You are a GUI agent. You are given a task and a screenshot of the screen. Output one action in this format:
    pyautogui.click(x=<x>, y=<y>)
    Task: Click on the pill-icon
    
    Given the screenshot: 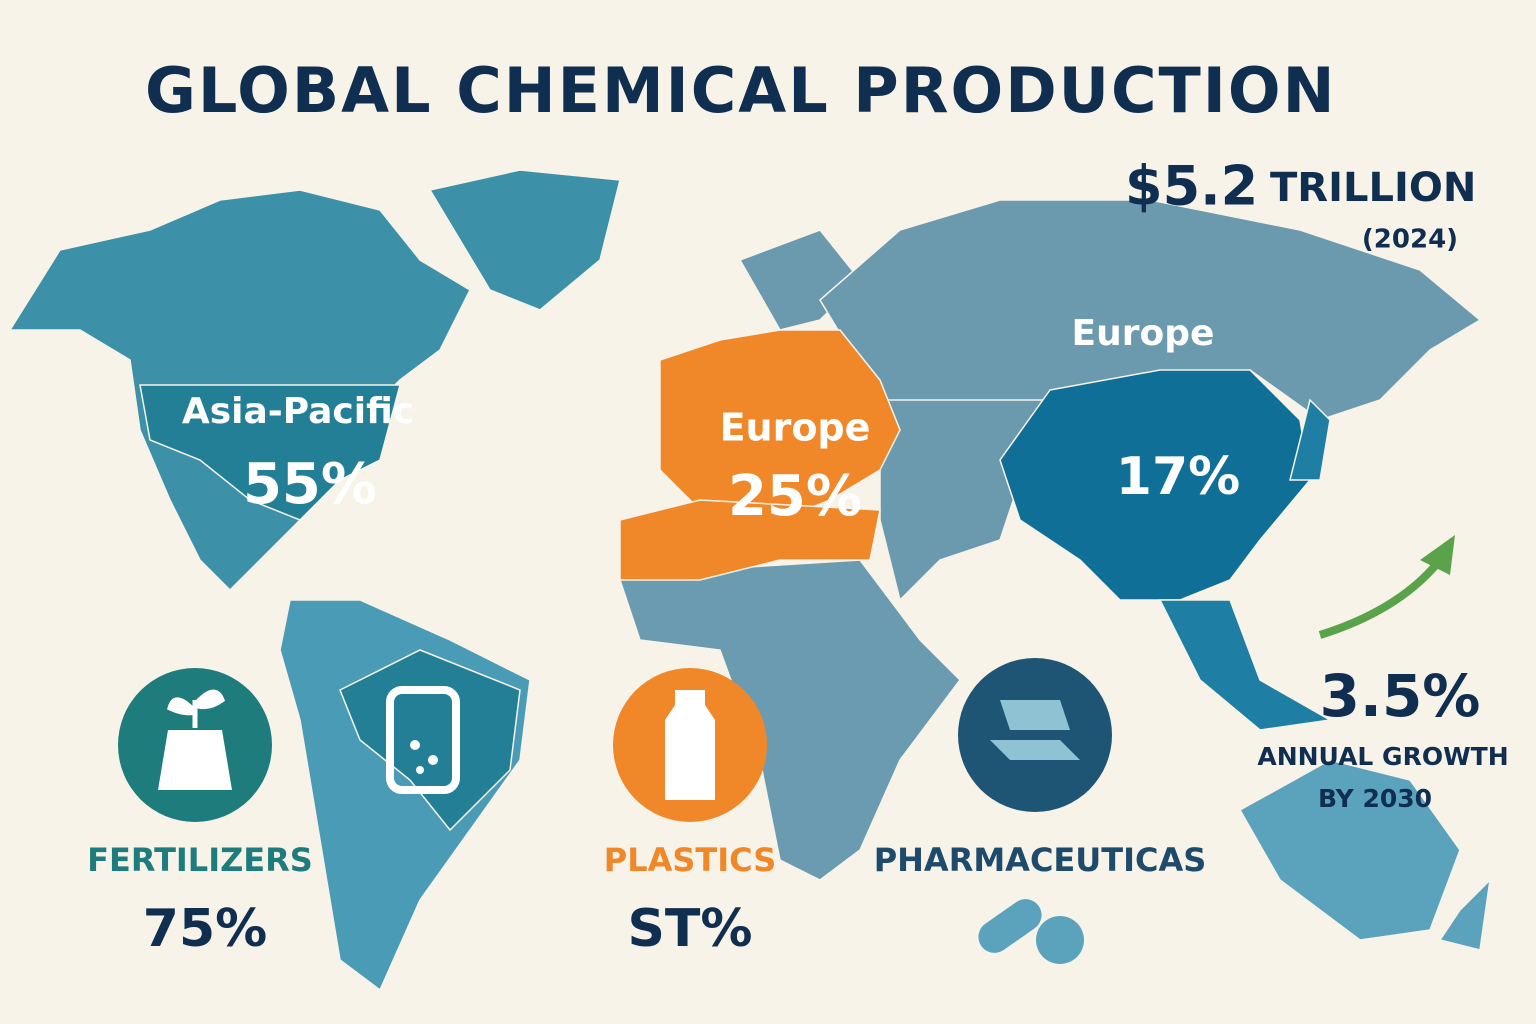 What is the action you would take?
    pyautogui.click(x=1031, y=931)
    